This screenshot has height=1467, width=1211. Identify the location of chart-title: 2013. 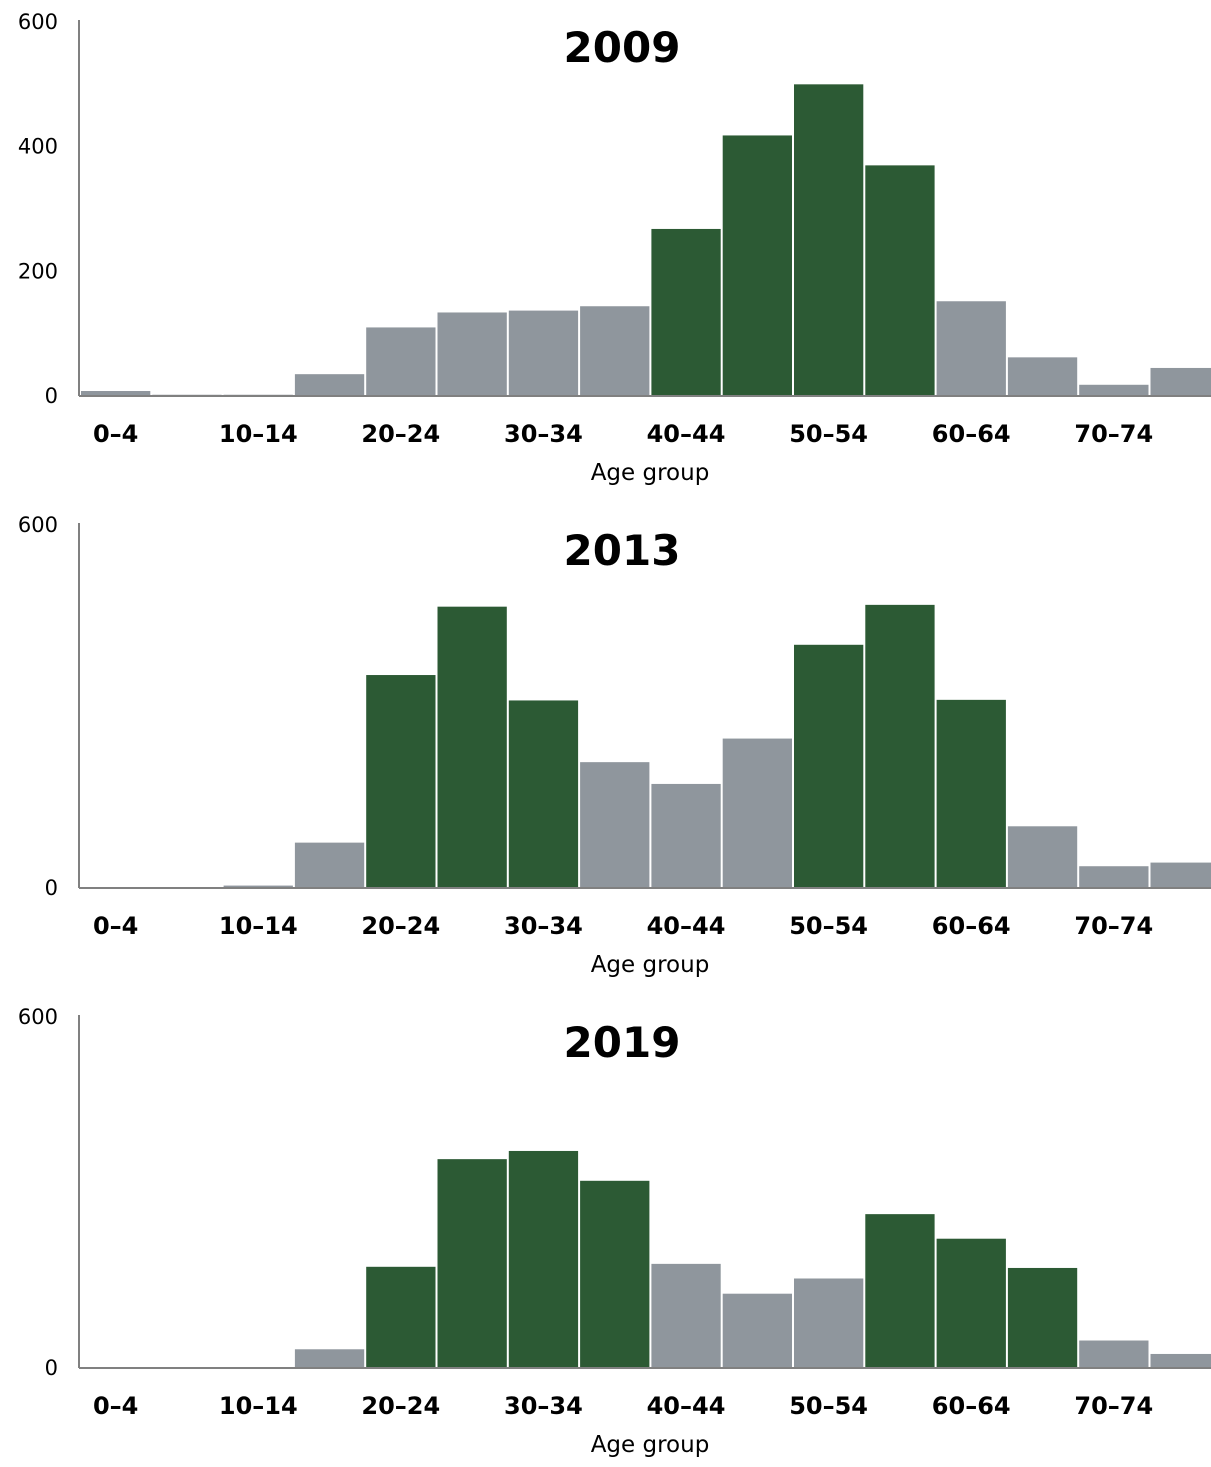
(622, 550).